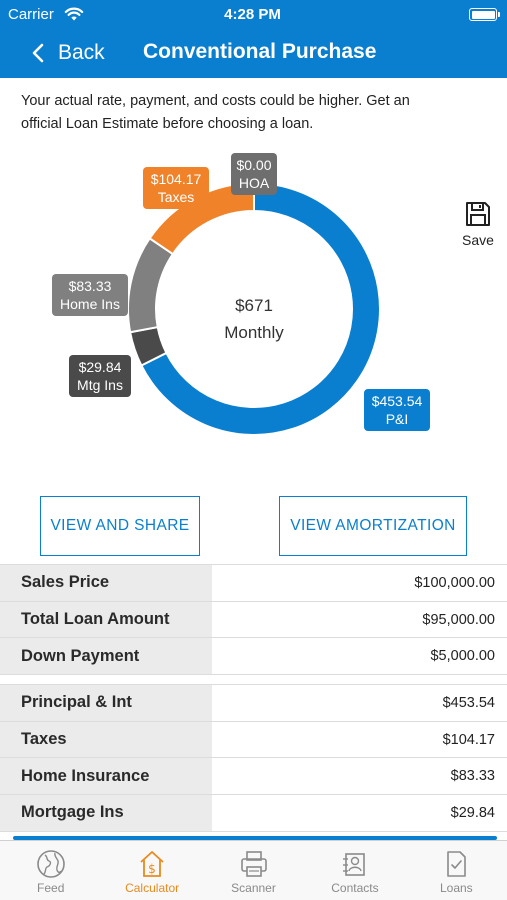 The image size is (507, 900). What do you see at coordinates (31, 14) in the screenshot?
I see `carrier-label: Carrier` at bounding box center [31, 14].